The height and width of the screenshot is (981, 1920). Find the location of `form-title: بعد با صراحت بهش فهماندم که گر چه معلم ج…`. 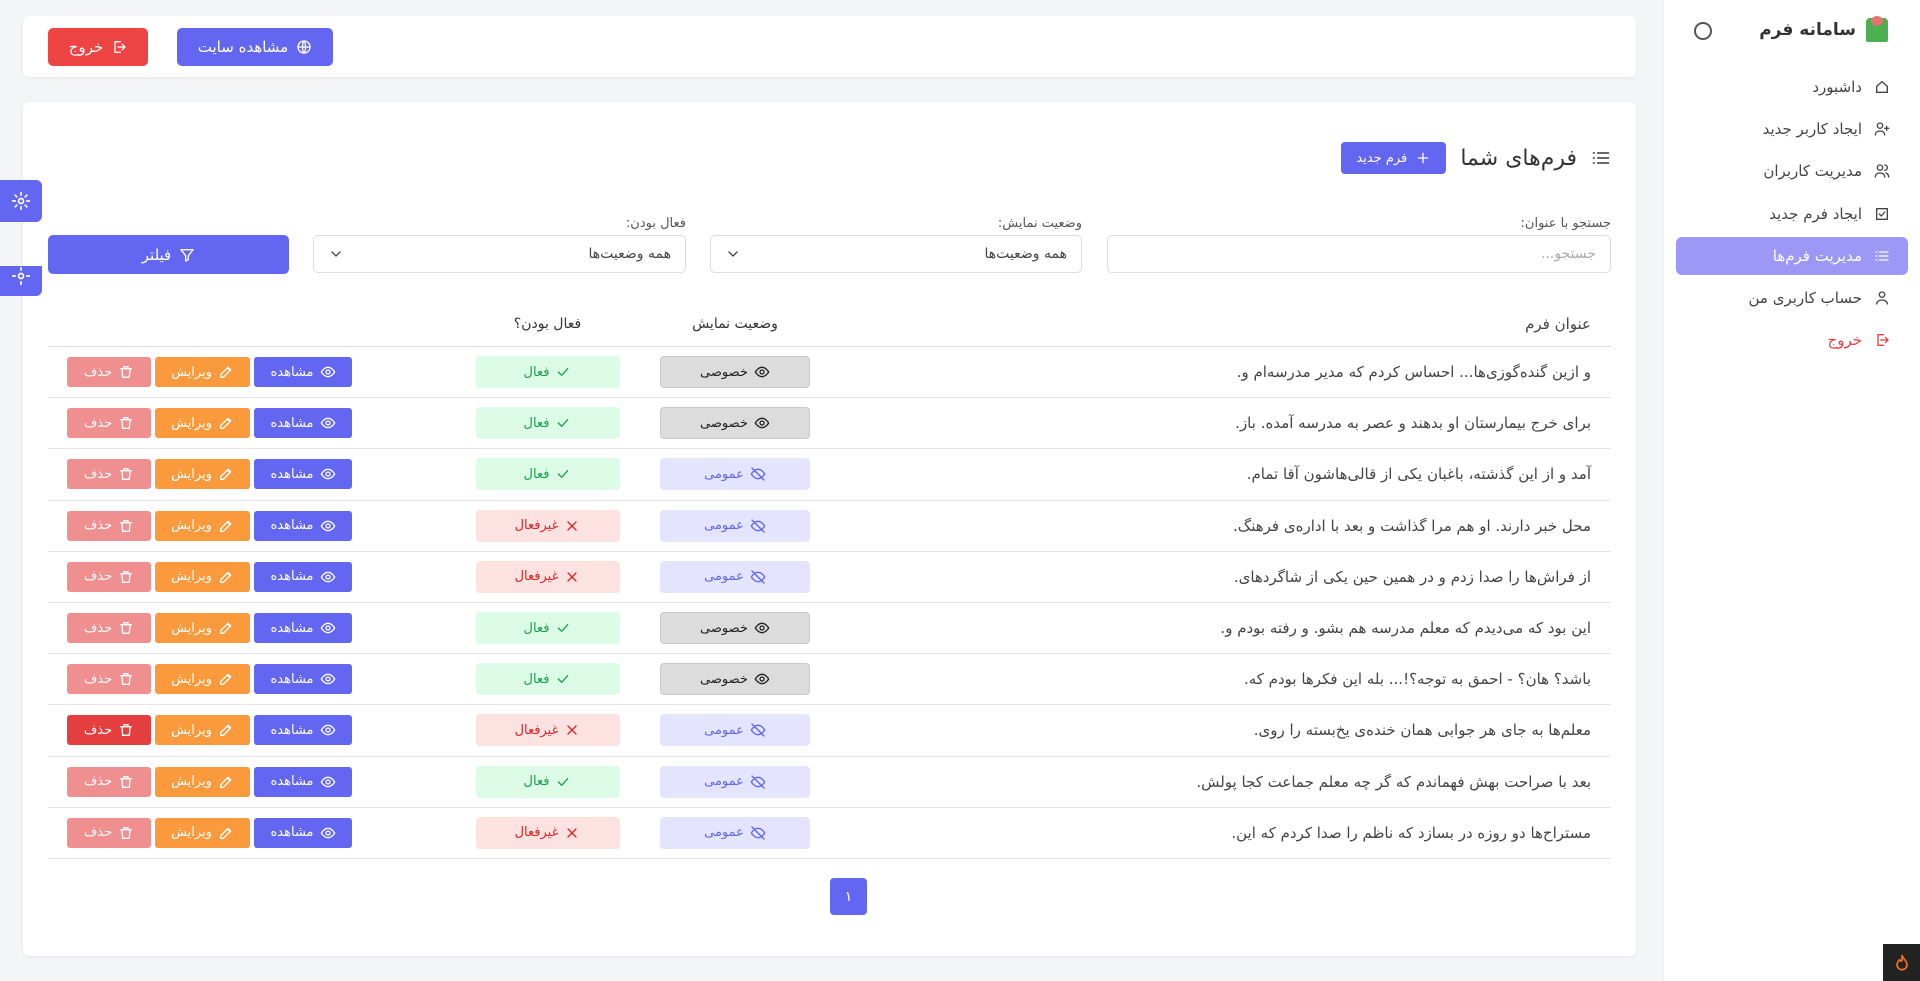

form-title: بعد با صراحت بهش فهماندم که گر چه معلم ج… is located at coordinates (1393, 781).